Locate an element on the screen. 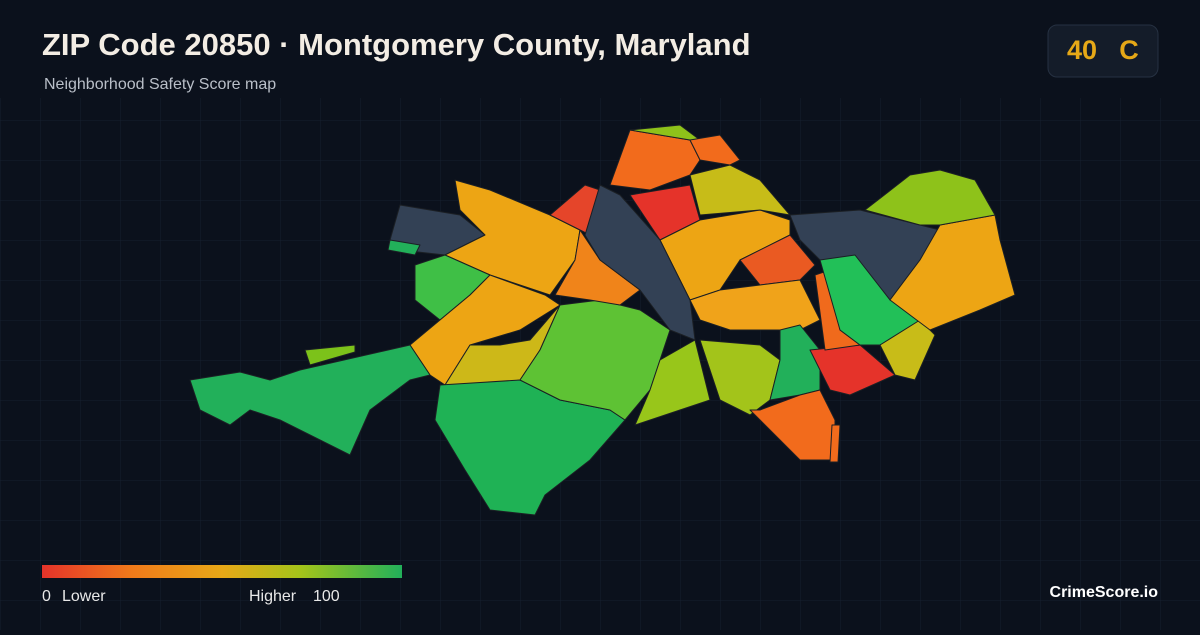  legend-min-label: Lower is located at coordinates (84, 596).